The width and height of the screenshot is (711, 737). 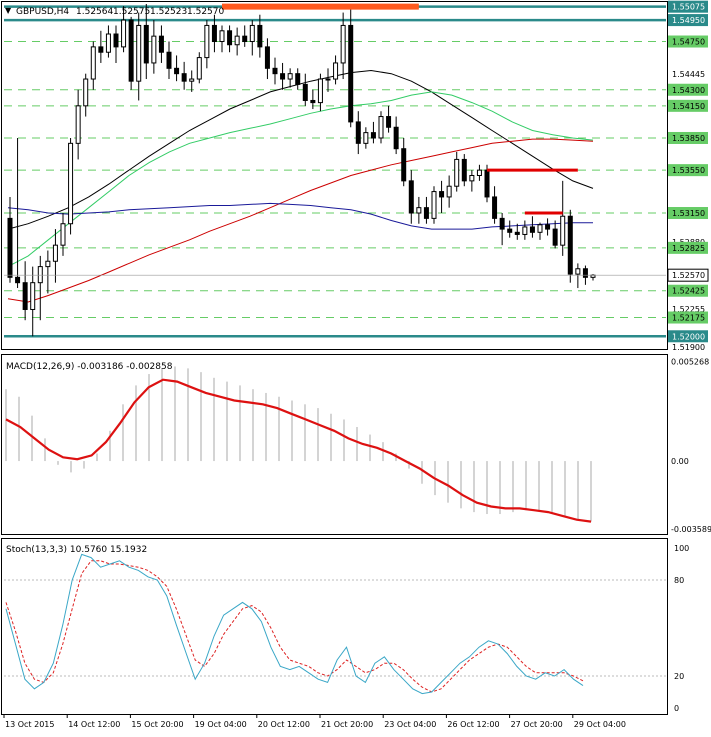 I want to click on price-tick-label: 1.54445, so click(x=688, y=74).